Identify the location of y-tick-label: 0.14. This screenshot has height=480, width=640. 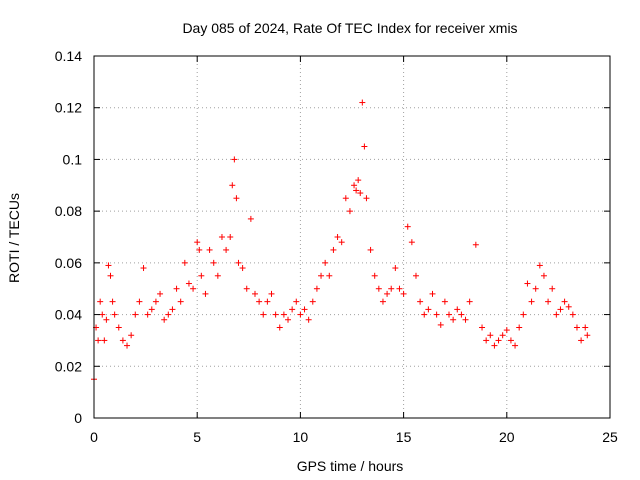
(68, 56).